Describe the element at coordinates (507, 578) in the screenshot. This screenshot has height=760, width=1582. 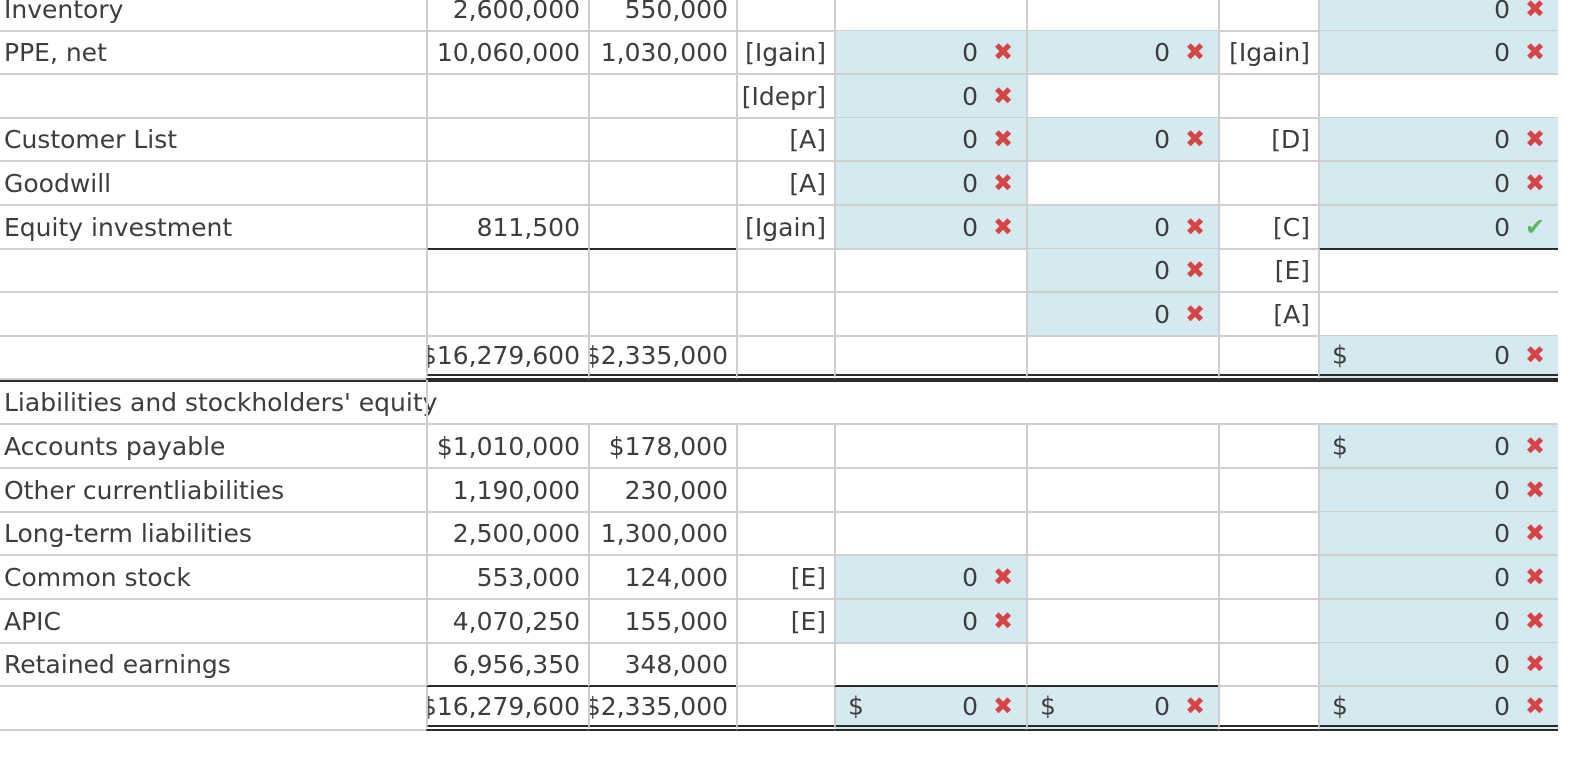
I see `parent-amount: 553,000` at that location.